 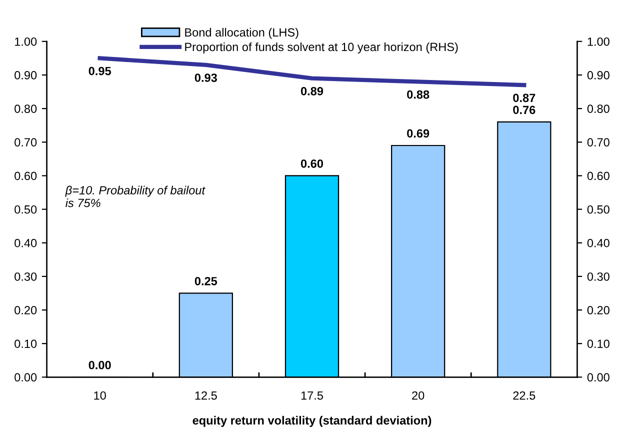 I want to click on y2-tick-label: 0.20, so click(x=598, y=310).